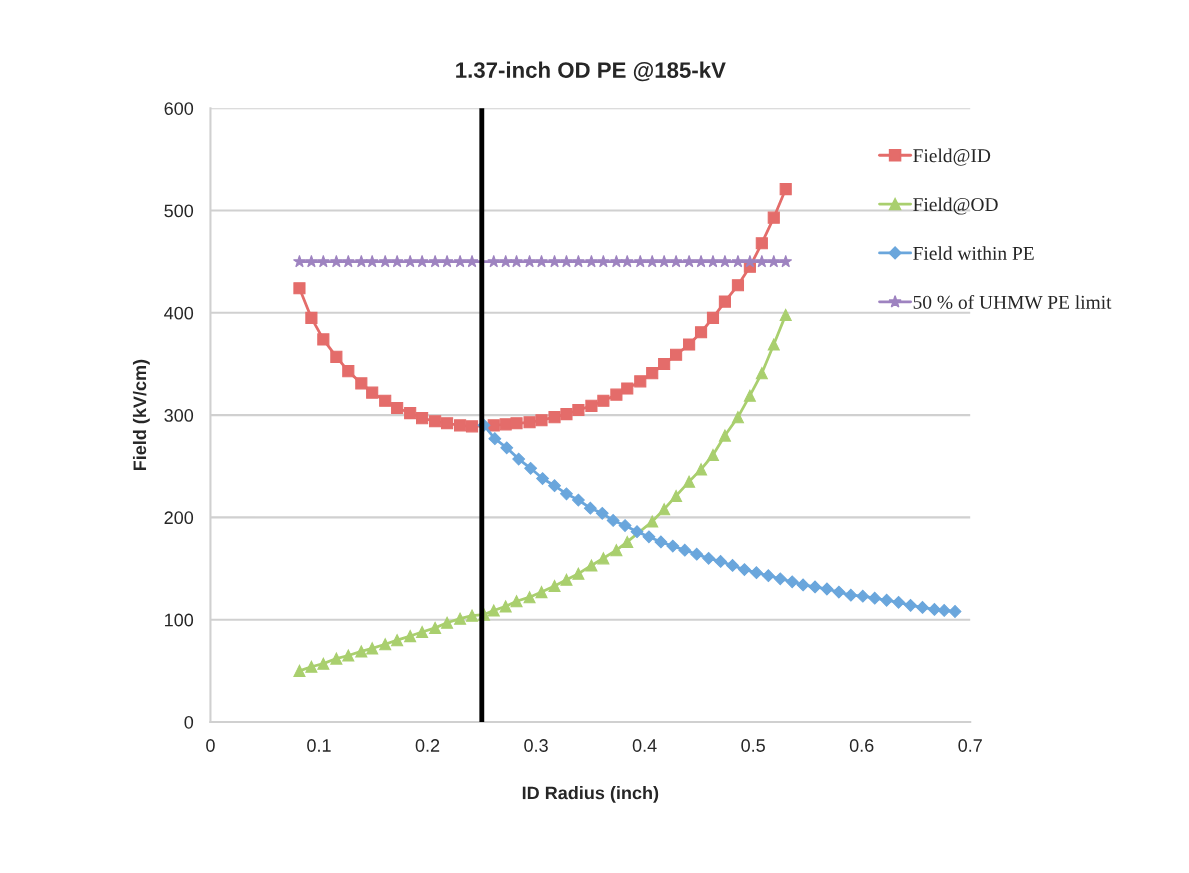 This screenshot has width=1189, height=873. What do you see at coordinates (861, 745) in the screenshot?
I see `x-tick-label: 0.6` at bounding box center [861, 745].